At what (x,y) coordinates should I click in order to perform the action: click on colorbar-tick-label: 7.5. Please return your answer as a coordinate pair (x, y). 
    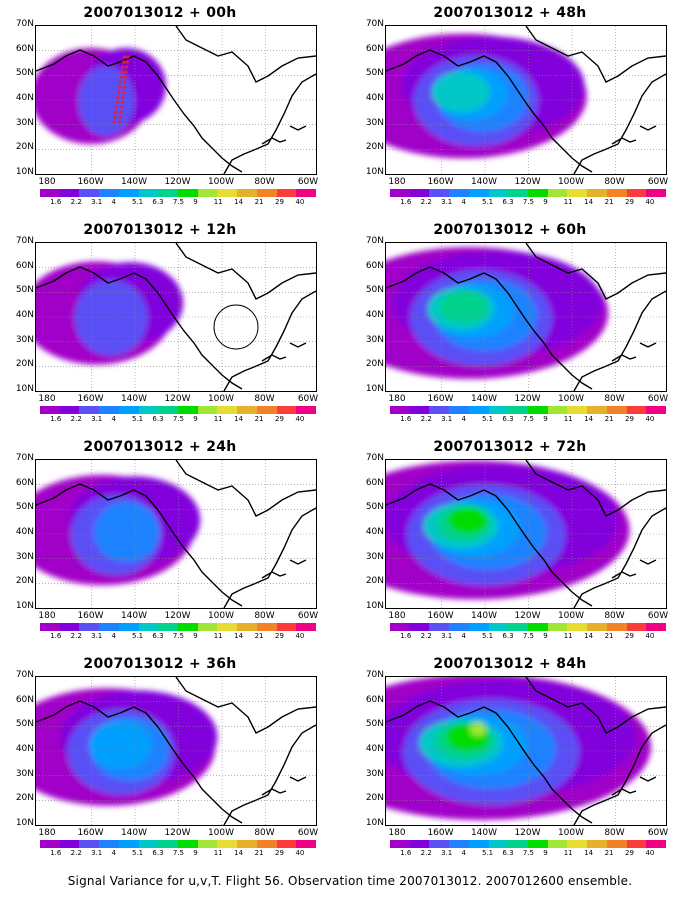
    Looking at the image, I should click on (528, 419).